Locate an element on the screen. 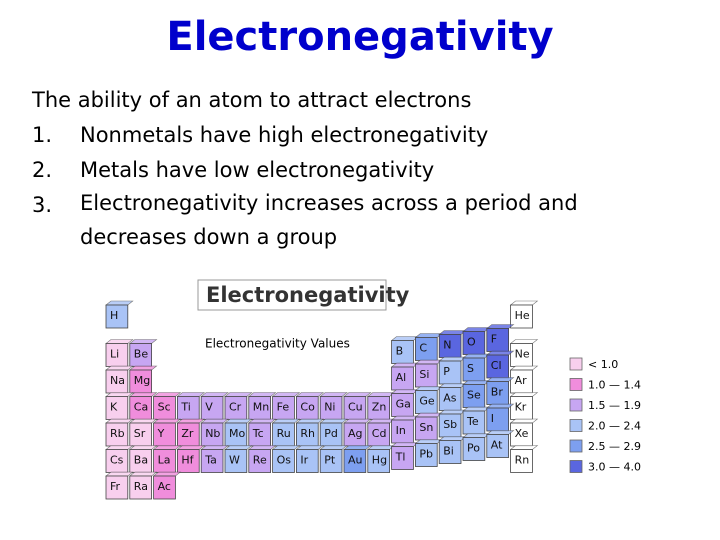 The image size is (720, 540). element-symbol: K is located at coordinates (114, 407).